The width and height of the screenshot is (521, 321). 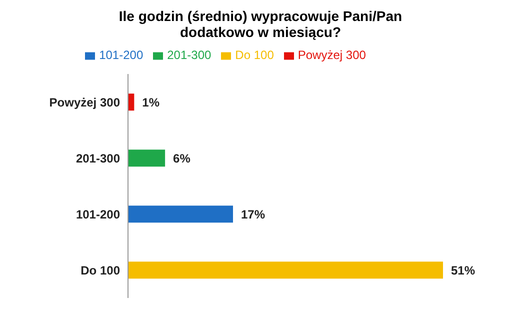 What do you see at coordinates (261, 24) in the screenshot?
I see `chart-title: Ile godzin (średnio) wypracowuje Pani/Pan dodatkowo w miesiącu?` at bounding box center [261, 24].